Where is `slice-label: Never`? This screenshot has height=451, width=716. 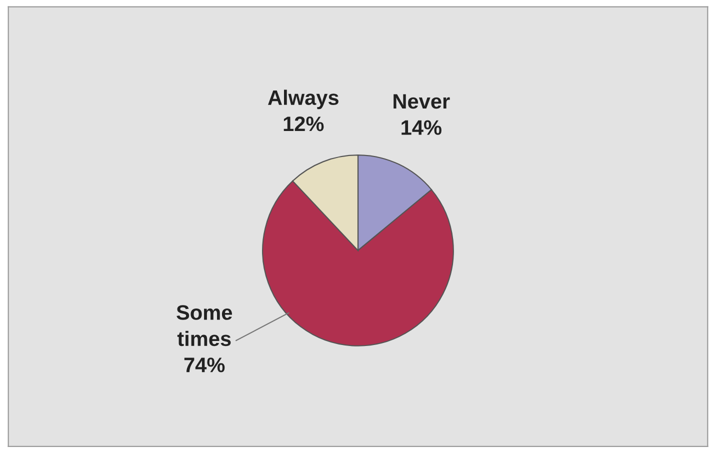 slice-label: Never is located at coordinates (422, 101).